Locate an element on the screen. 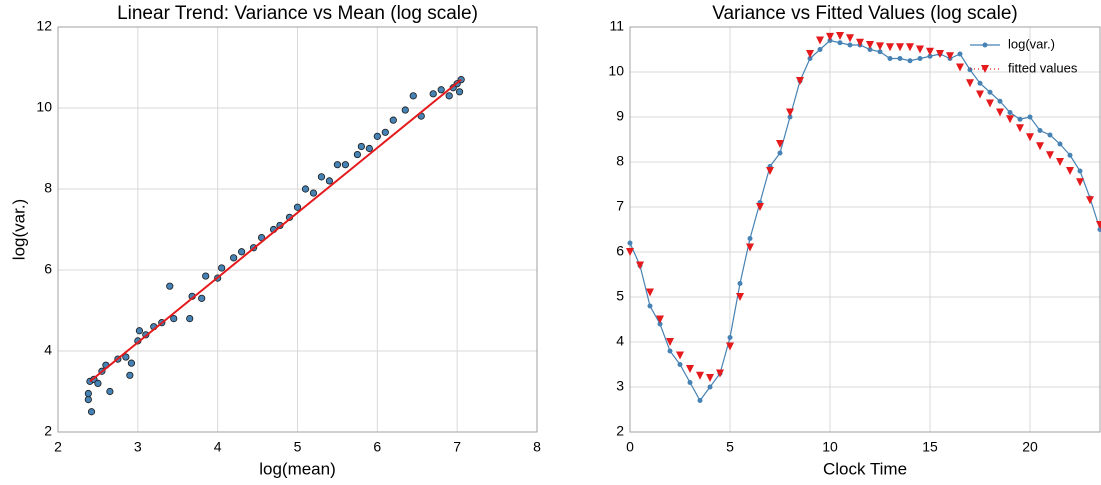  y-tick-label: 12 is located at coordinates (44, 26).